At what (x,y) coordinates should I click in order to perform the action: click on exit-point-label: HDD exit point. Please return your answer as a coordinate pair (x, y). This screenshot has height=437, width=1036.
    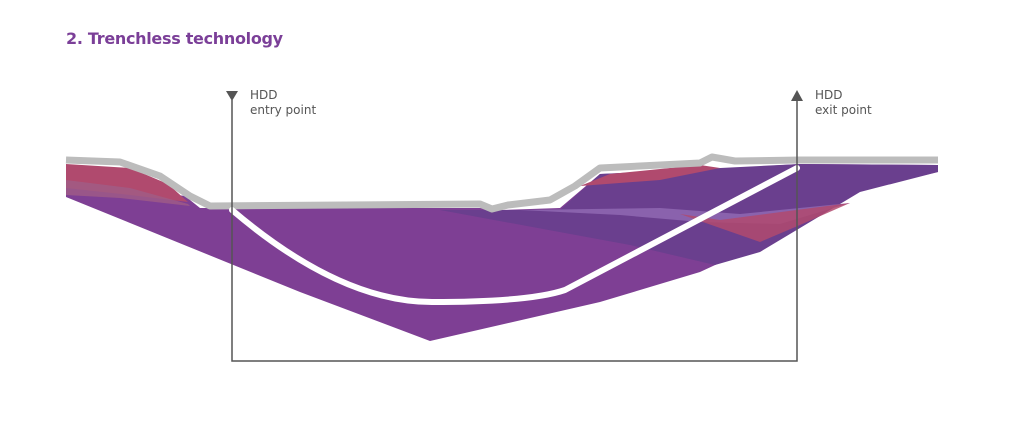
    Looking at the image, I should click on (843, 103).